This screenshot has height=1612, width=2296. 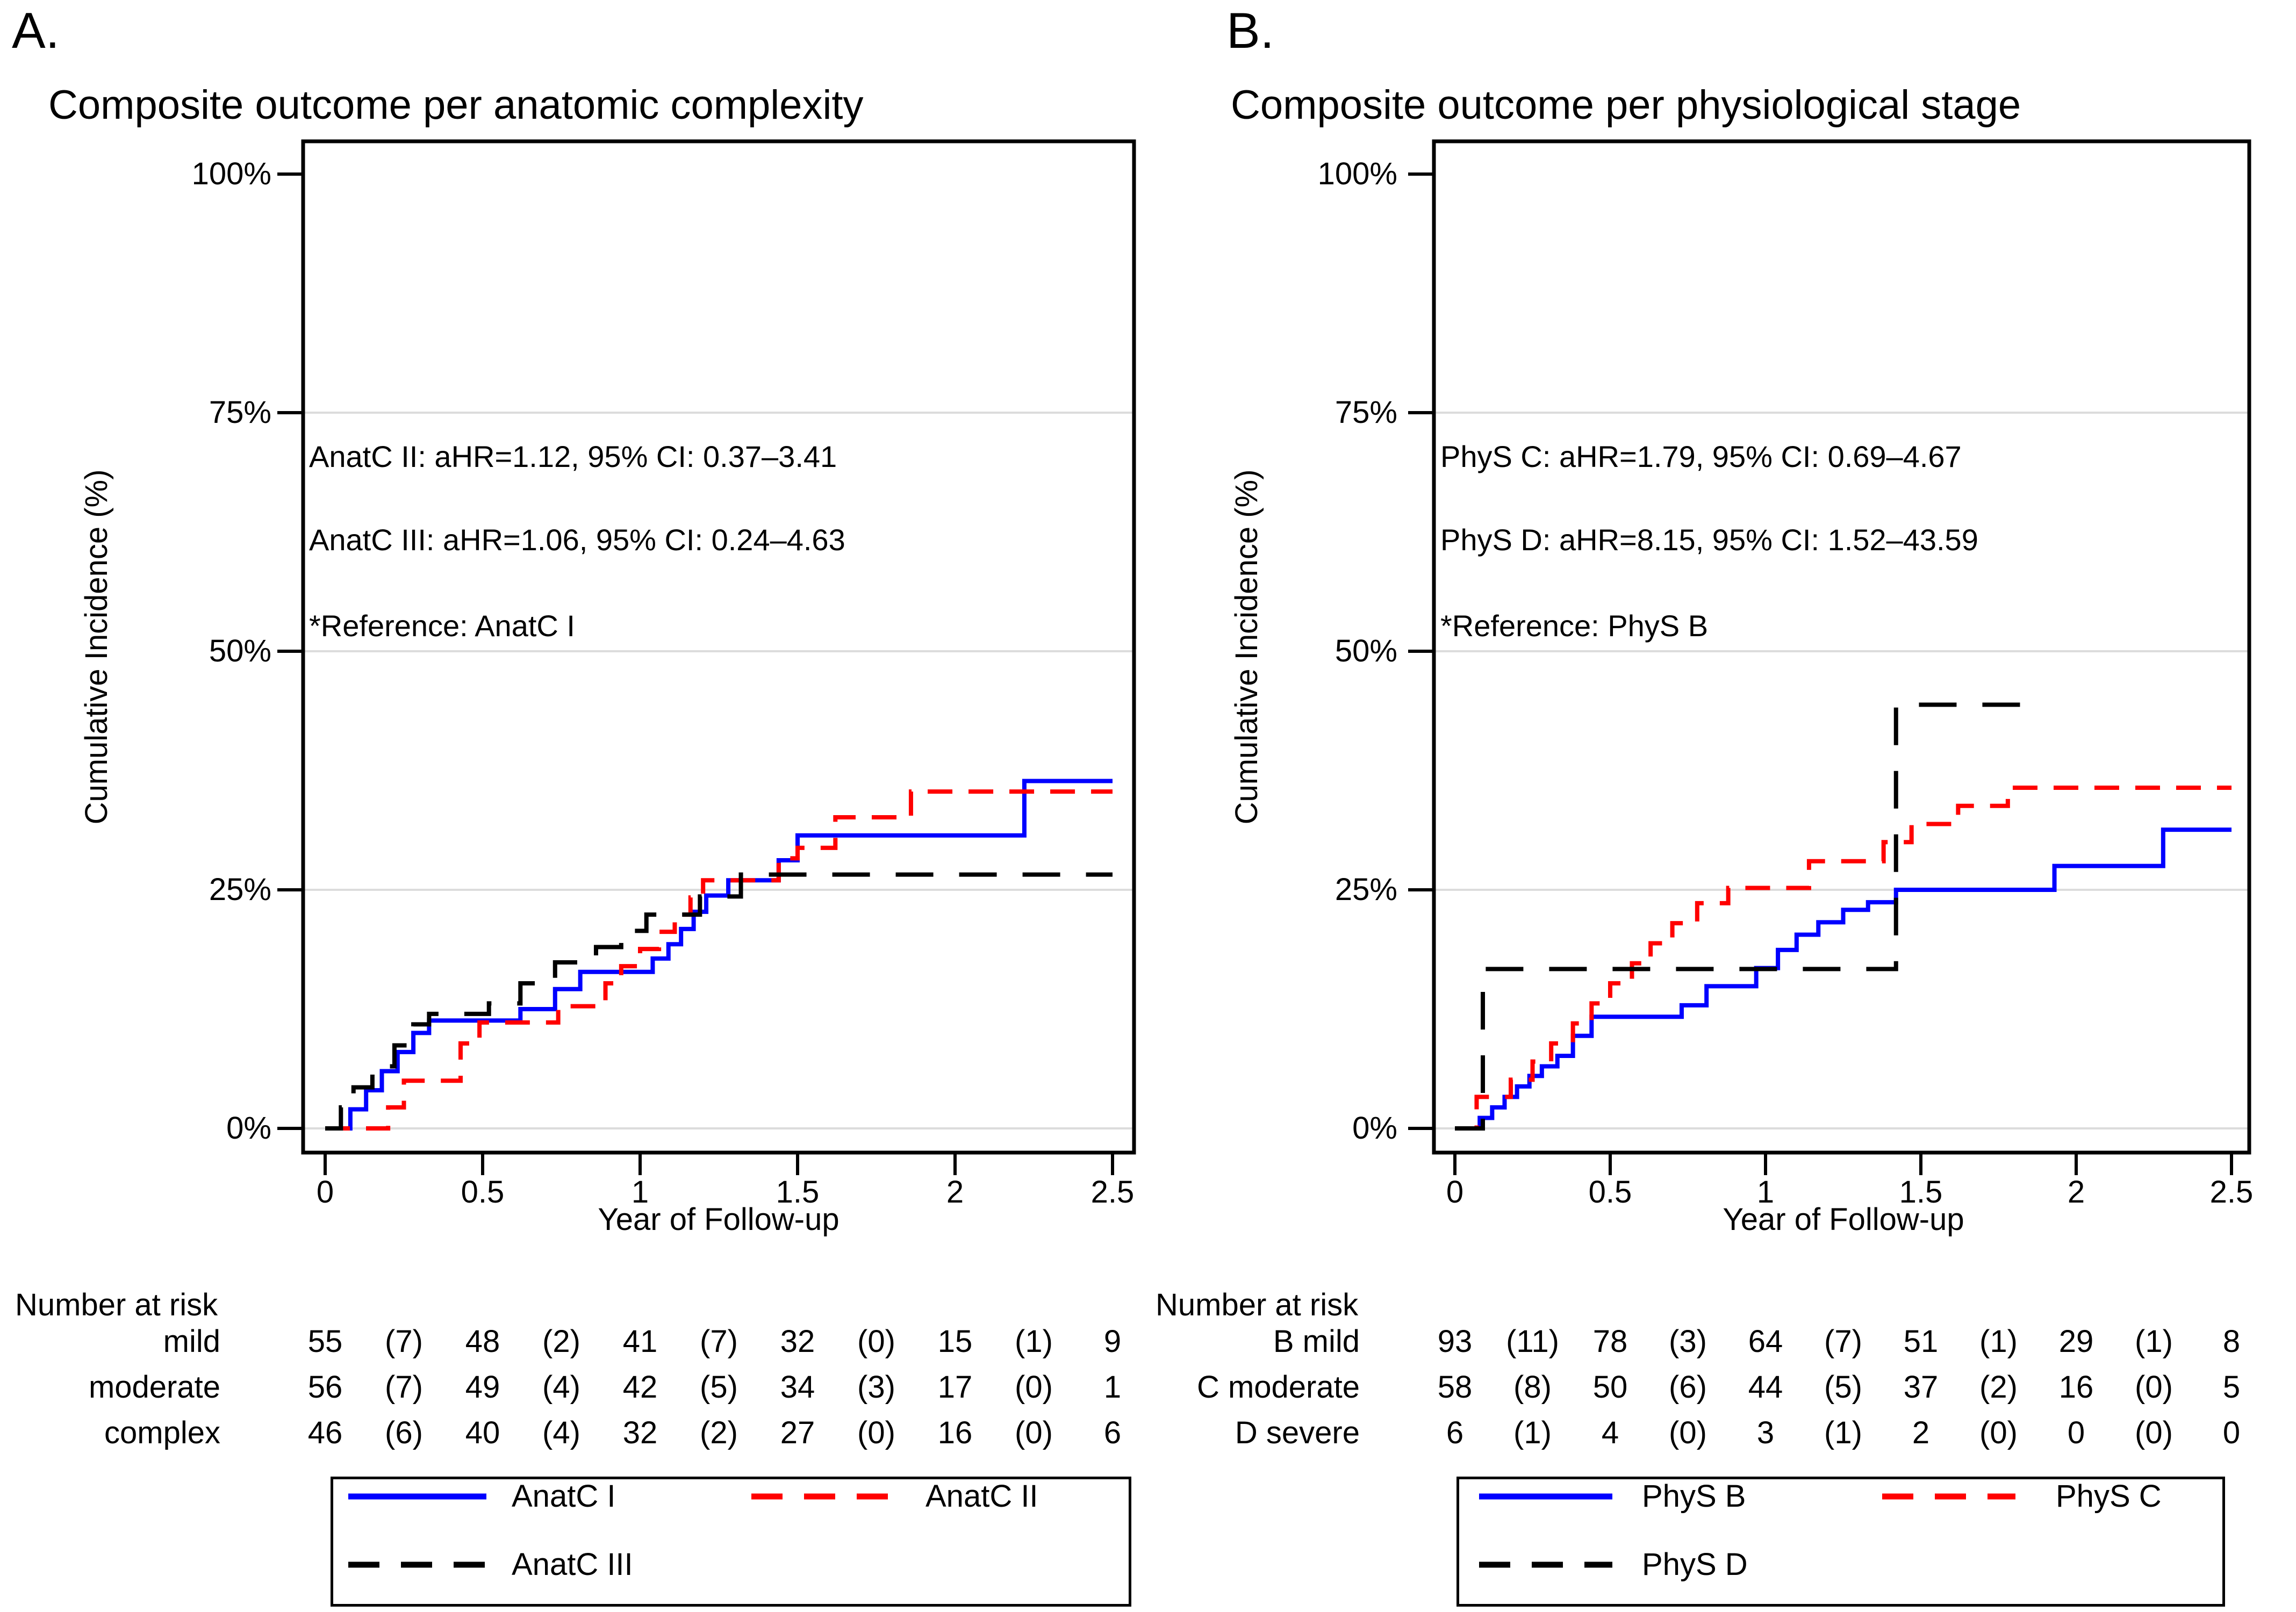 I want to click on curve-anatc-ii, so click(x=719, y=960).